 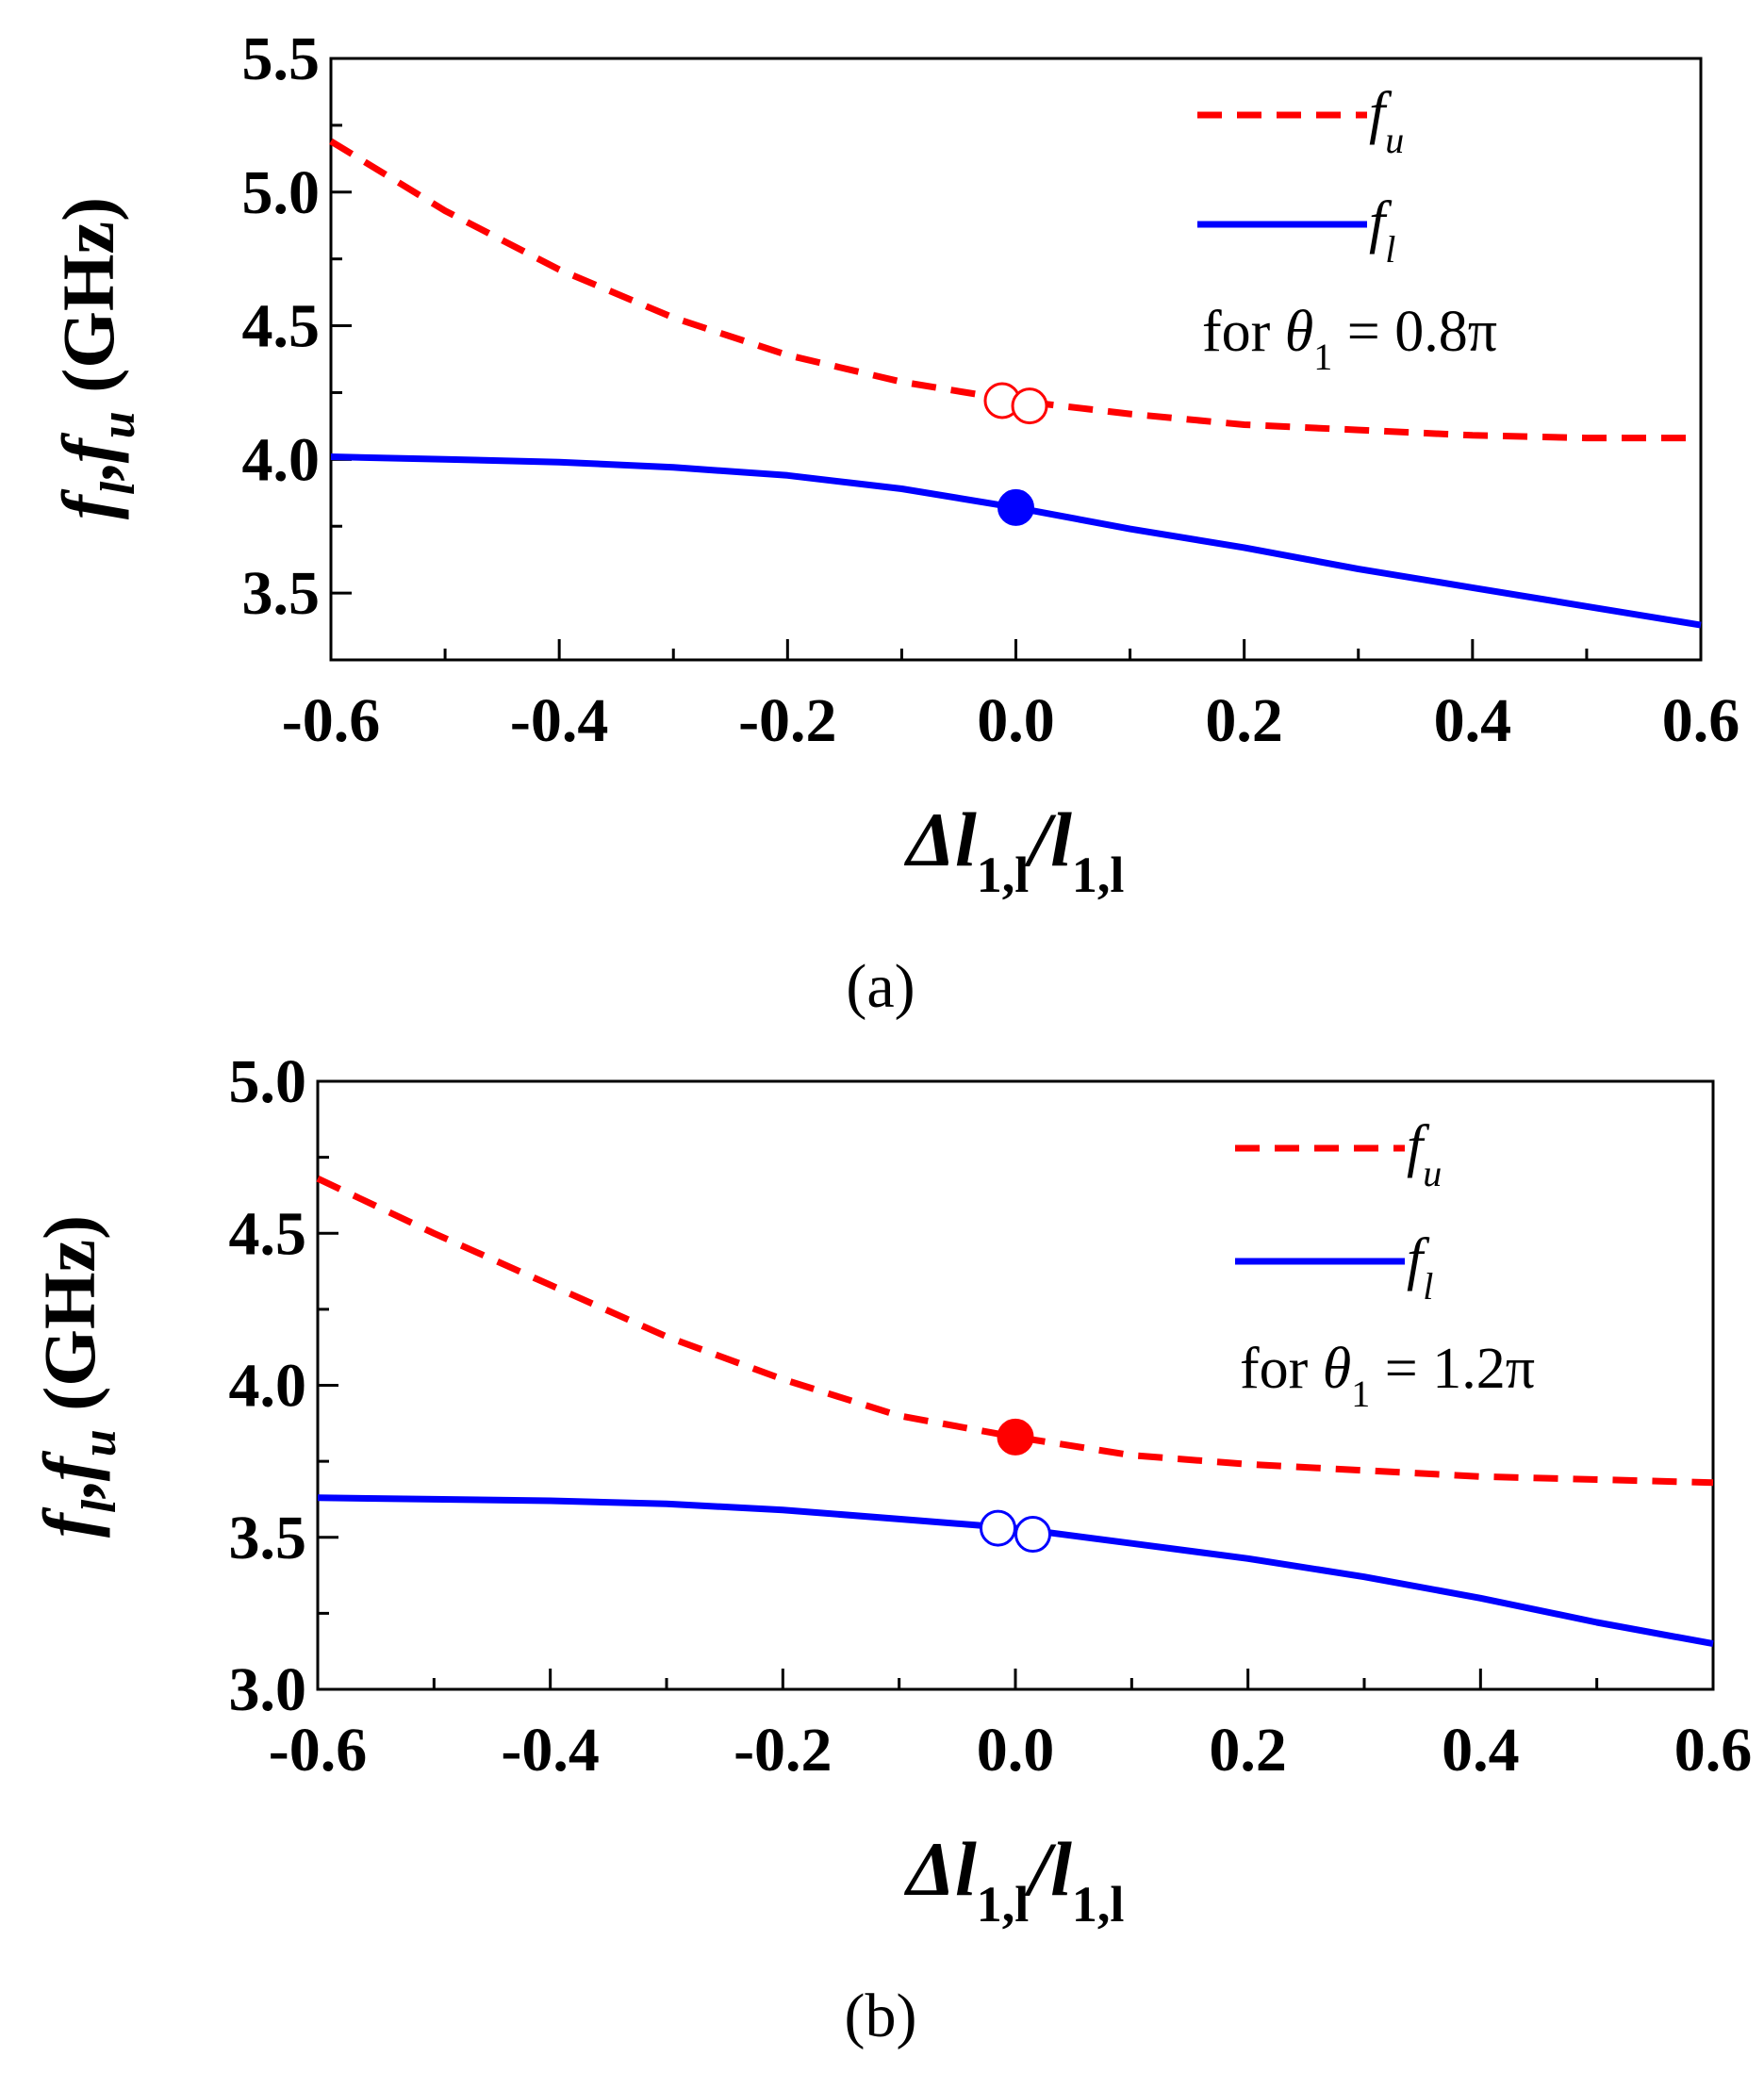 I want to click on panel-label: (a), so click(x=880, y=987).